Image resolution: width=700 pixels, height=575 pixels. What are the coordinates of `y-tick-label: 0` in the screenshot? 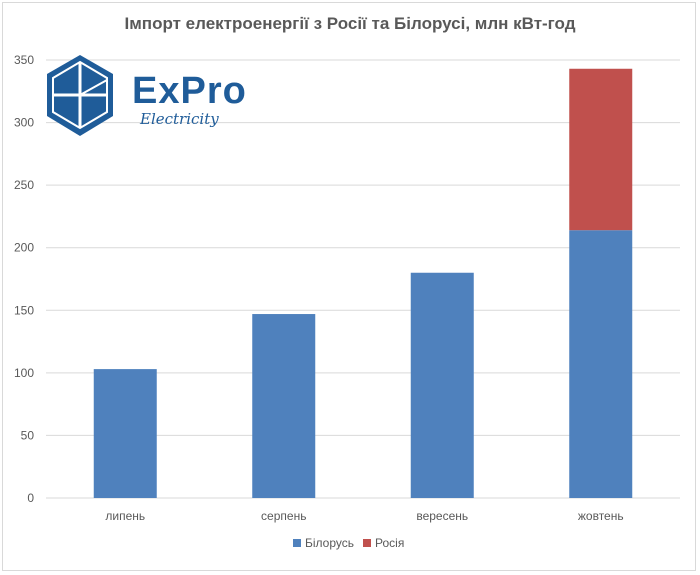 It's located at (30, 498).